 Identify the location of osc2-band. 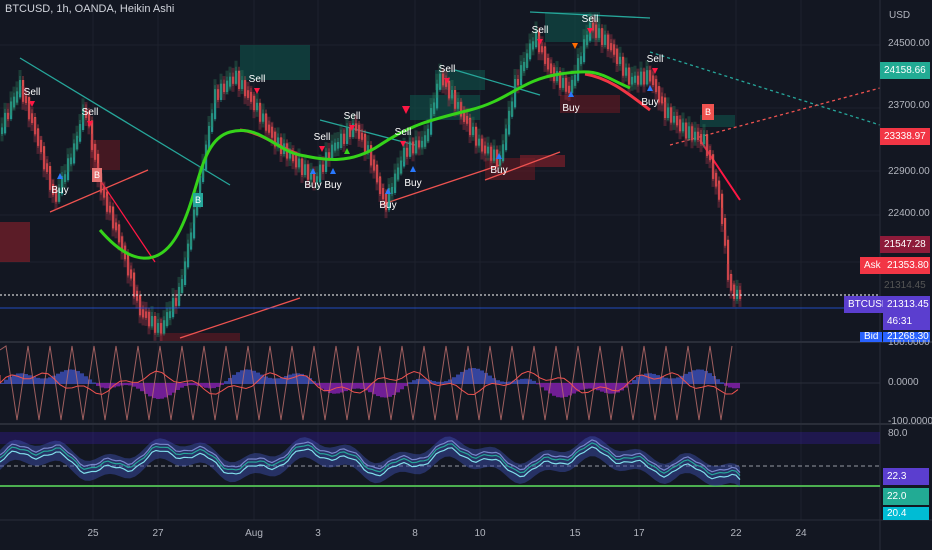
(370, 461).